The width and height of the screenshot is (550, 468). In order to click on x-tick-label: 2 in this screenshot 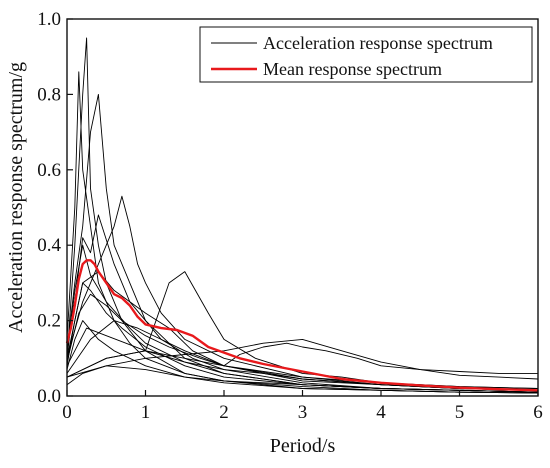, I will do `click(224, 412)`.